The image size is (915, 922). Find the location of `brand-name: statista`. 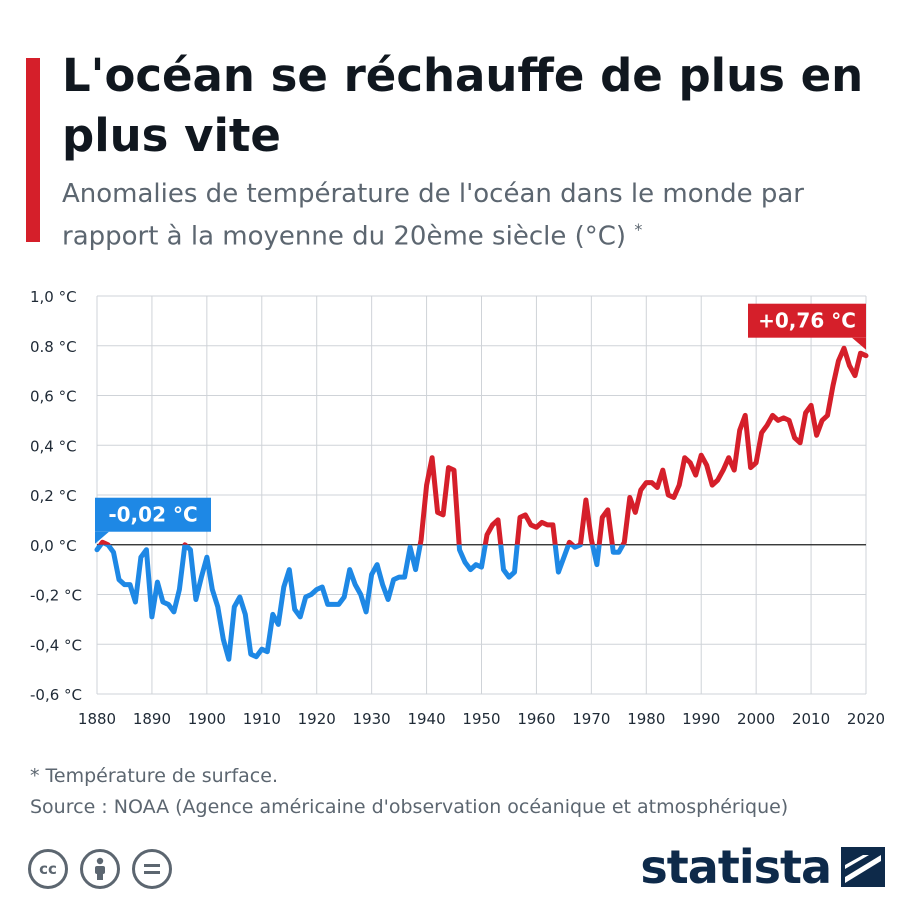

brand-name: statista is located at coordinates (736, 867).